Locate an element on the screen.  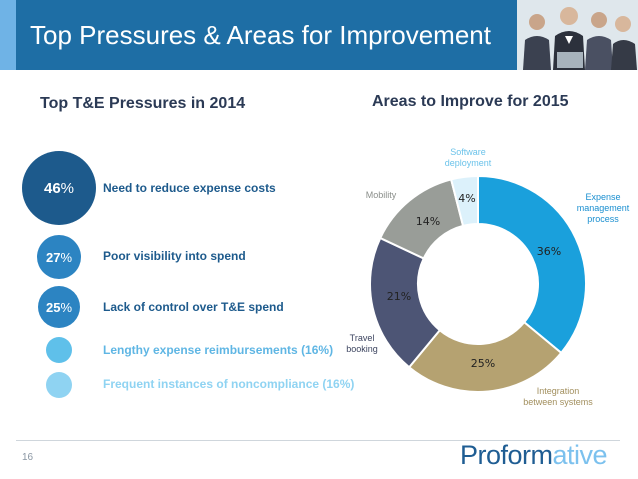
slice-name-line: Integration is located at coordinates (558, 391).